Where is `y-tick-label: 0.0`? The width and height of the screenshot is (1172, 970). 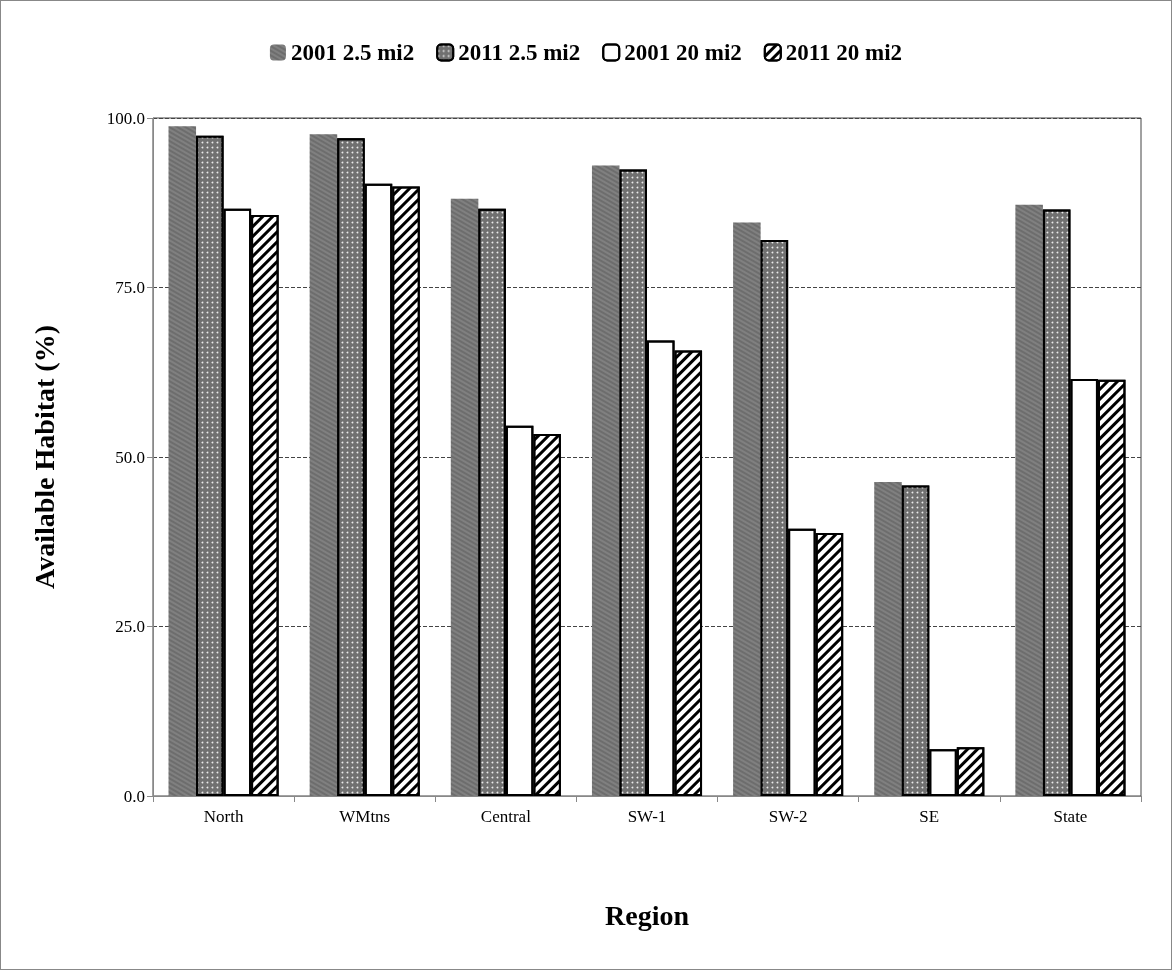
y-tick-label: 0.0 is located at coordinates (134, 796).